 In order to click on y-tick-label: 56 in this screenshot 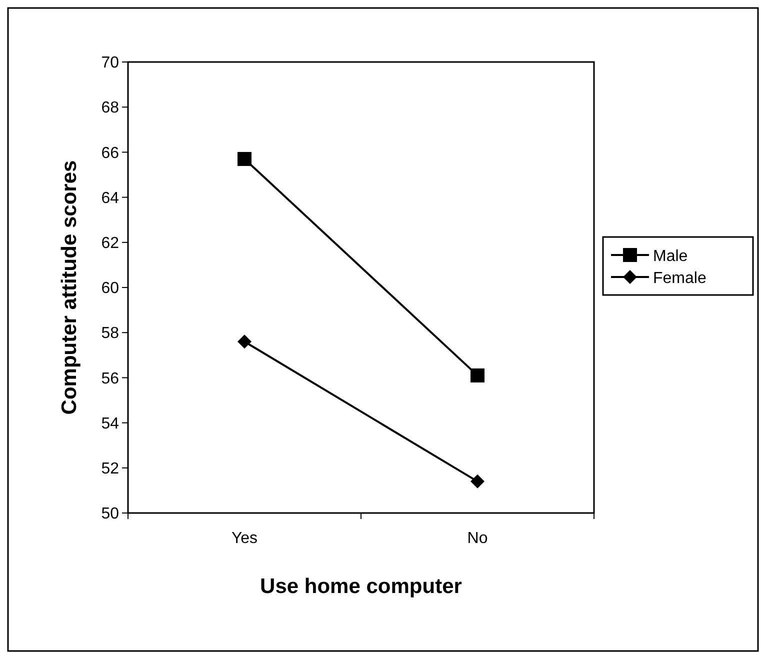, I will do `click(110, 379)`.